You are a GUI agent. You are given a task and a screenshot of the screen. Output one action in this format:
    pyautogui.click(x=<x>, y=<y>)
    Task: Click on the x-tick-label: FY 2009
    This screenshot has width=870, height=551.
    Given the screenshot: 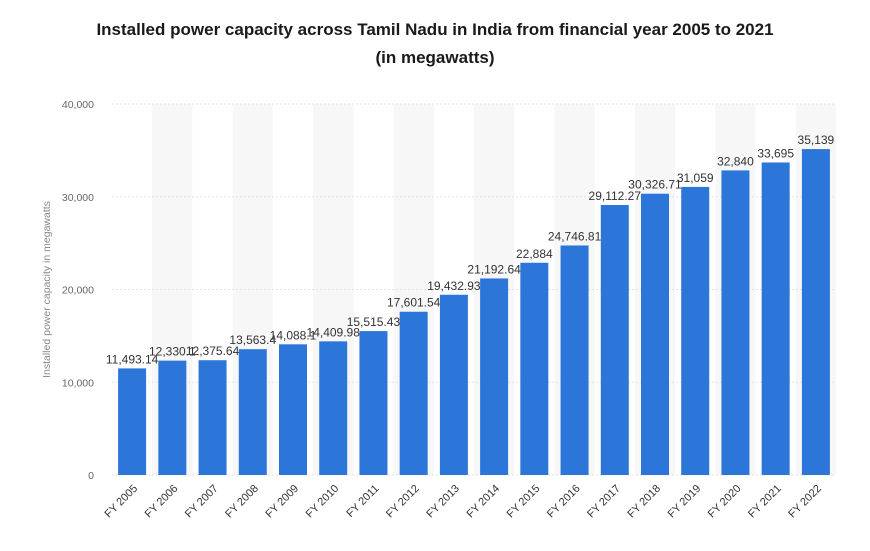 What is the action you would take?
    pyautogui.click(x=282, y=502)
    